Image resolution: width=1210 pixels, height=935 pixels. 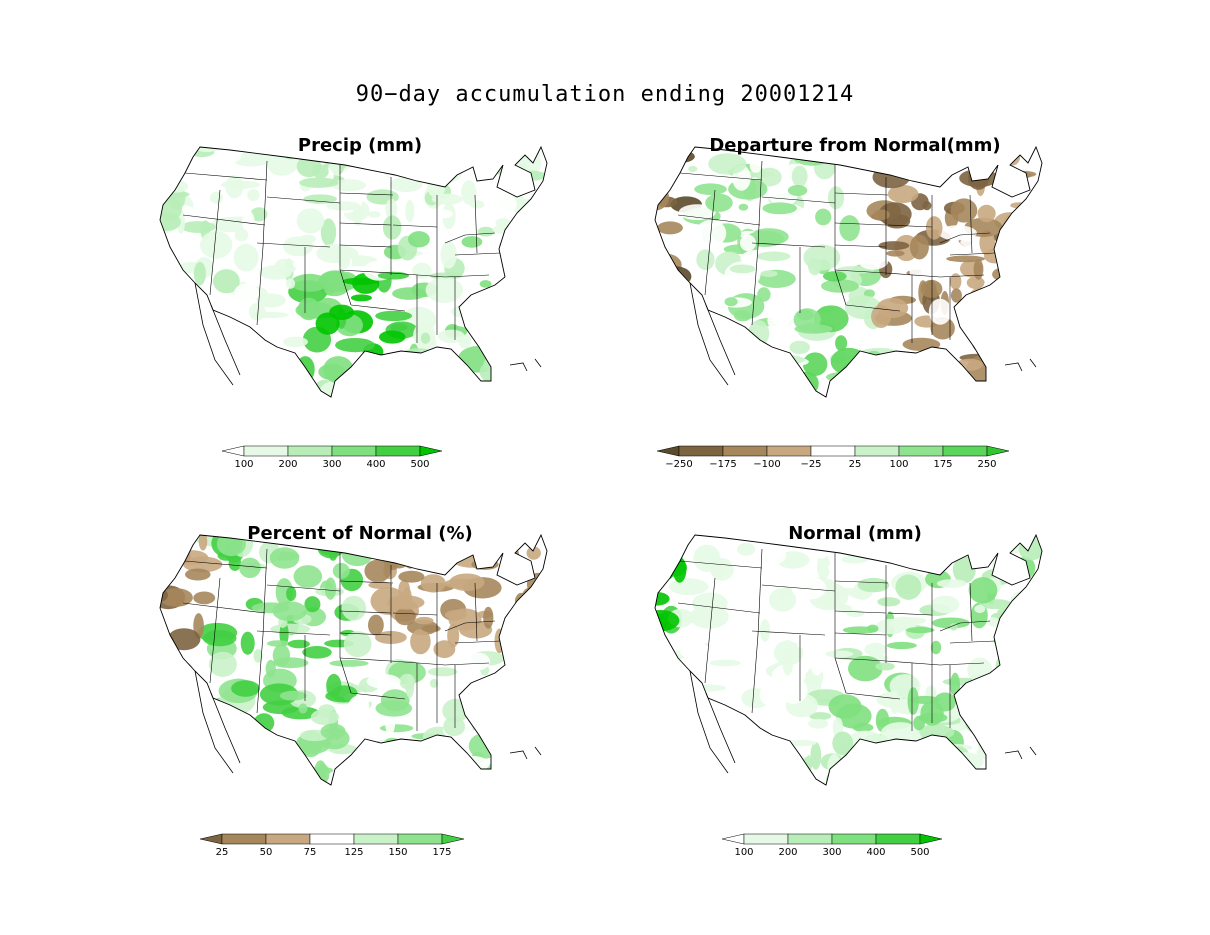 I want to click on colorbar: 100 200 300 400 500, so click(x=332, y=457).